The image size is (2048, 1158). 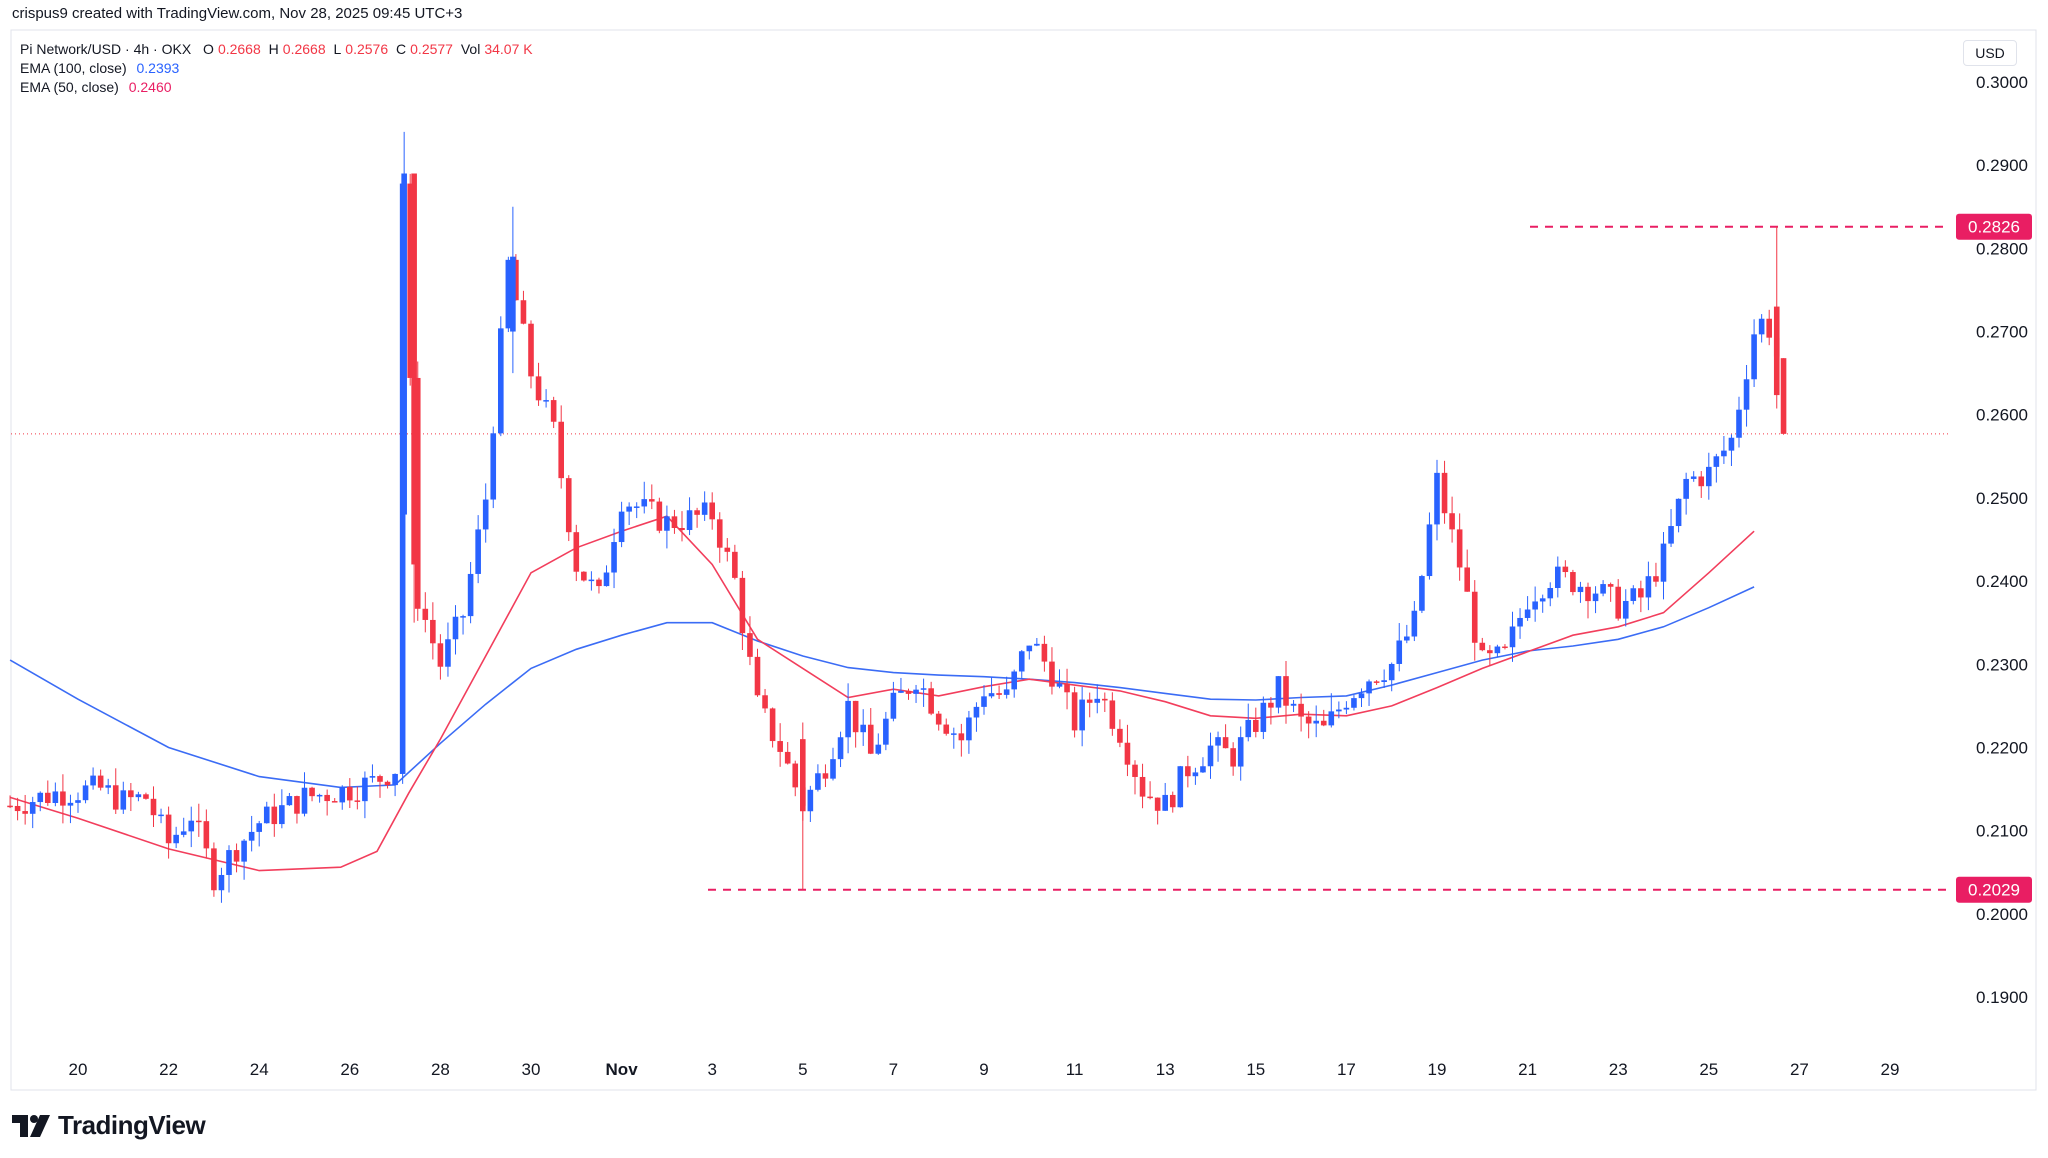 I want to click on ema100-label: EMA (100, close), so click(x=73, y=68).